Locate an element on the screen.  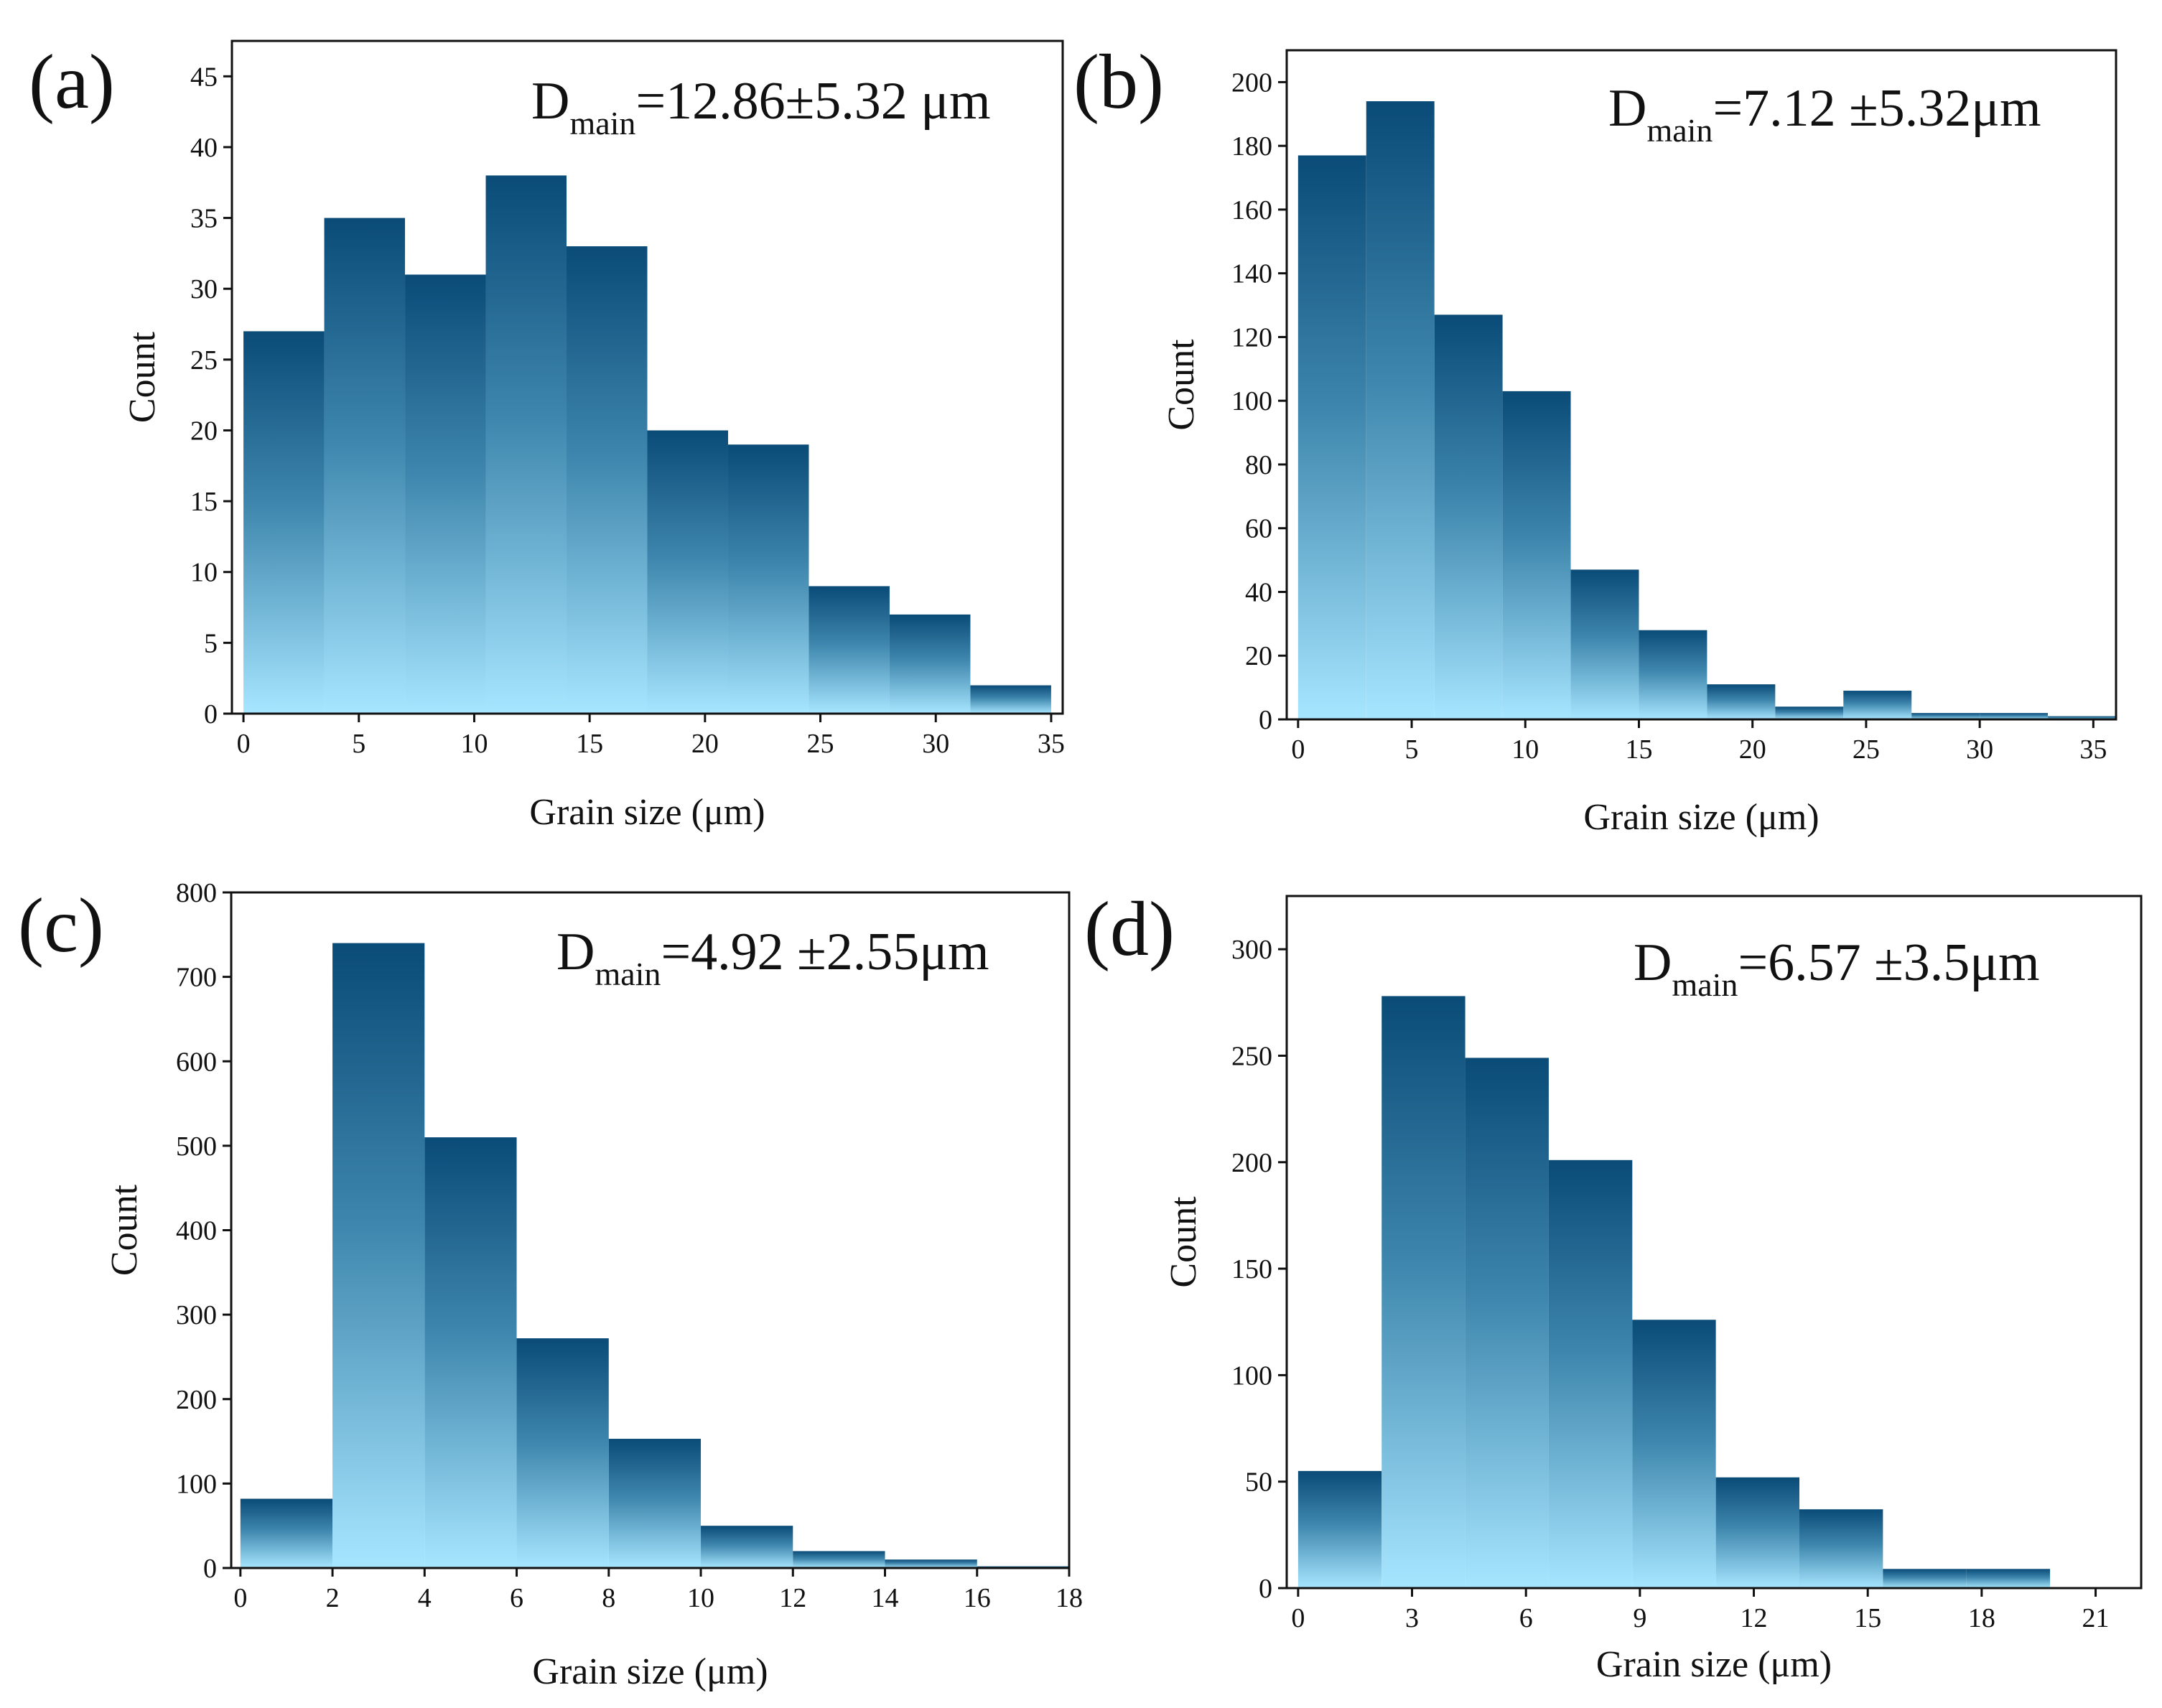
y-tick-label: 45 is located at coordinates (204, 77).